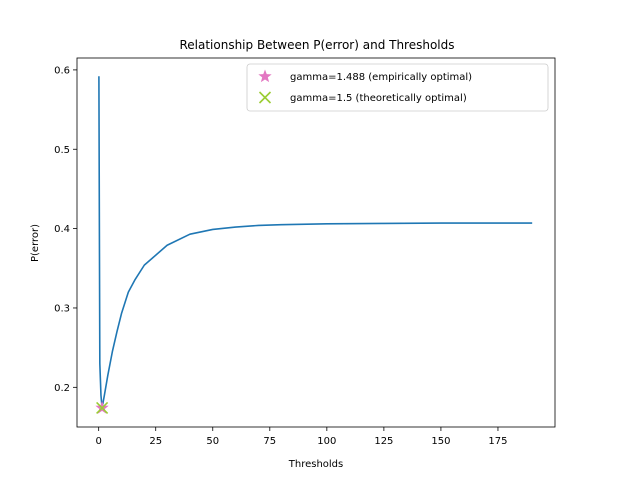  What do you see at coordinates (102, 408) in the screenshot?
I see `theoretical-optimum-marker` at bounding box center [102, 408].